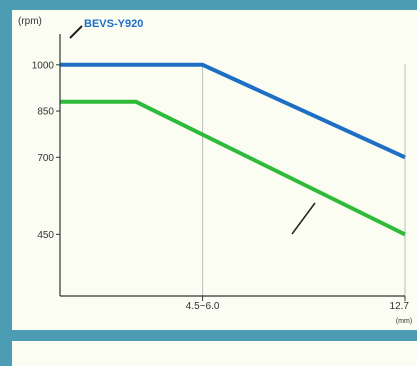 The width and height of the screenshot is (417, 366). I want to click on y-tick-label-450: 450, so click(45, 235).